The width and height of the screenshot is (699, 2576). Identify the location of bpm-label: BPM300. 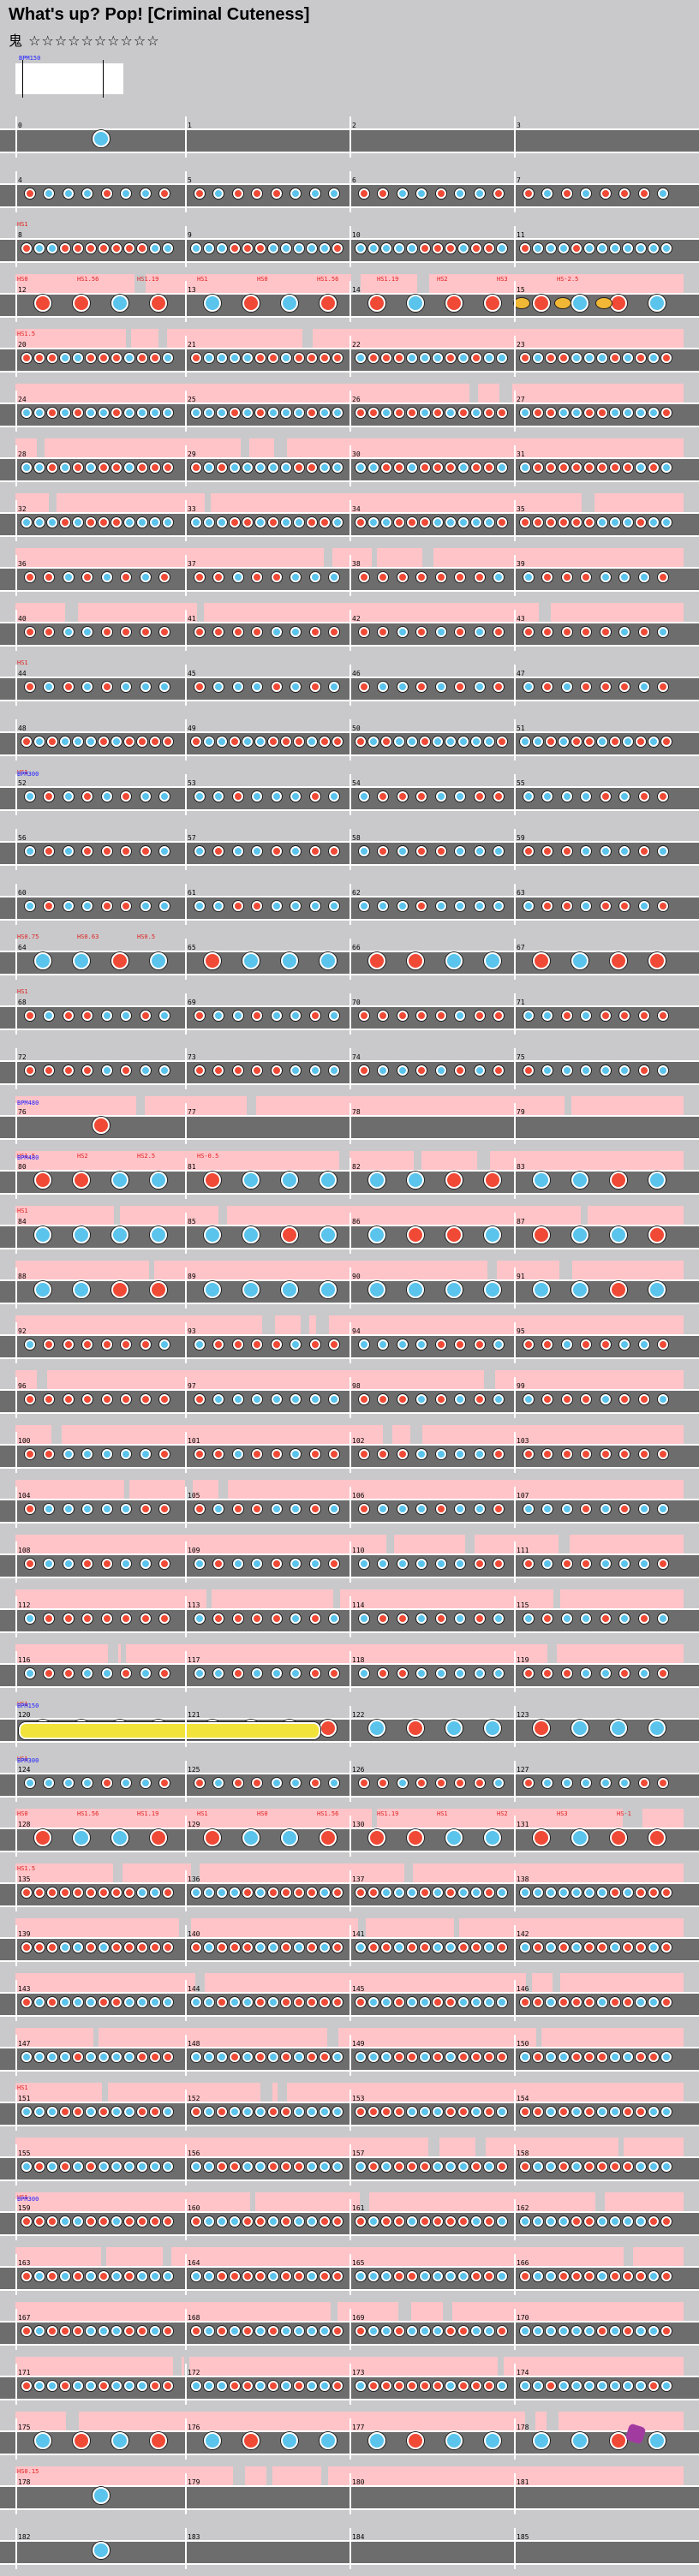
(28, 774).